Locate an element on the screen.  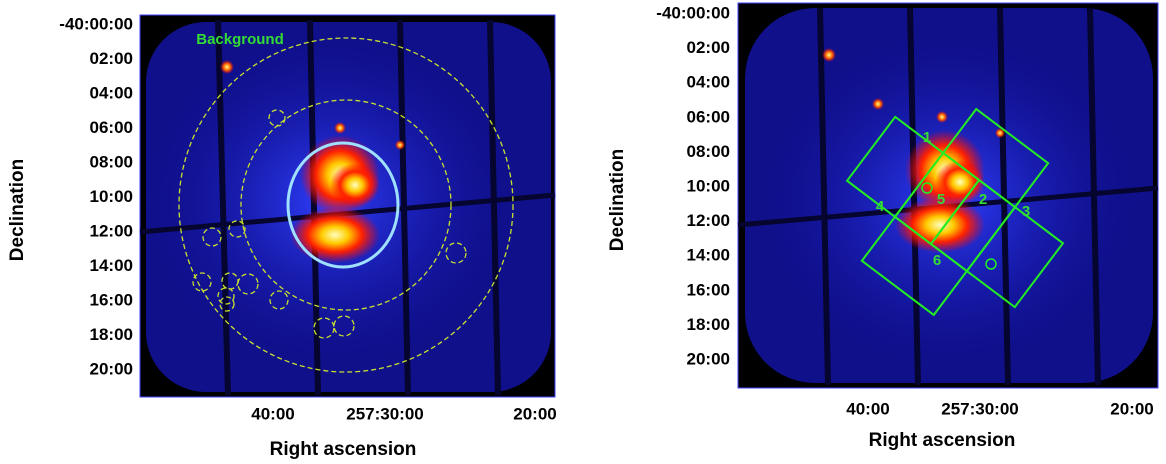
region-label: 2 is located at coordinates (983, 199).